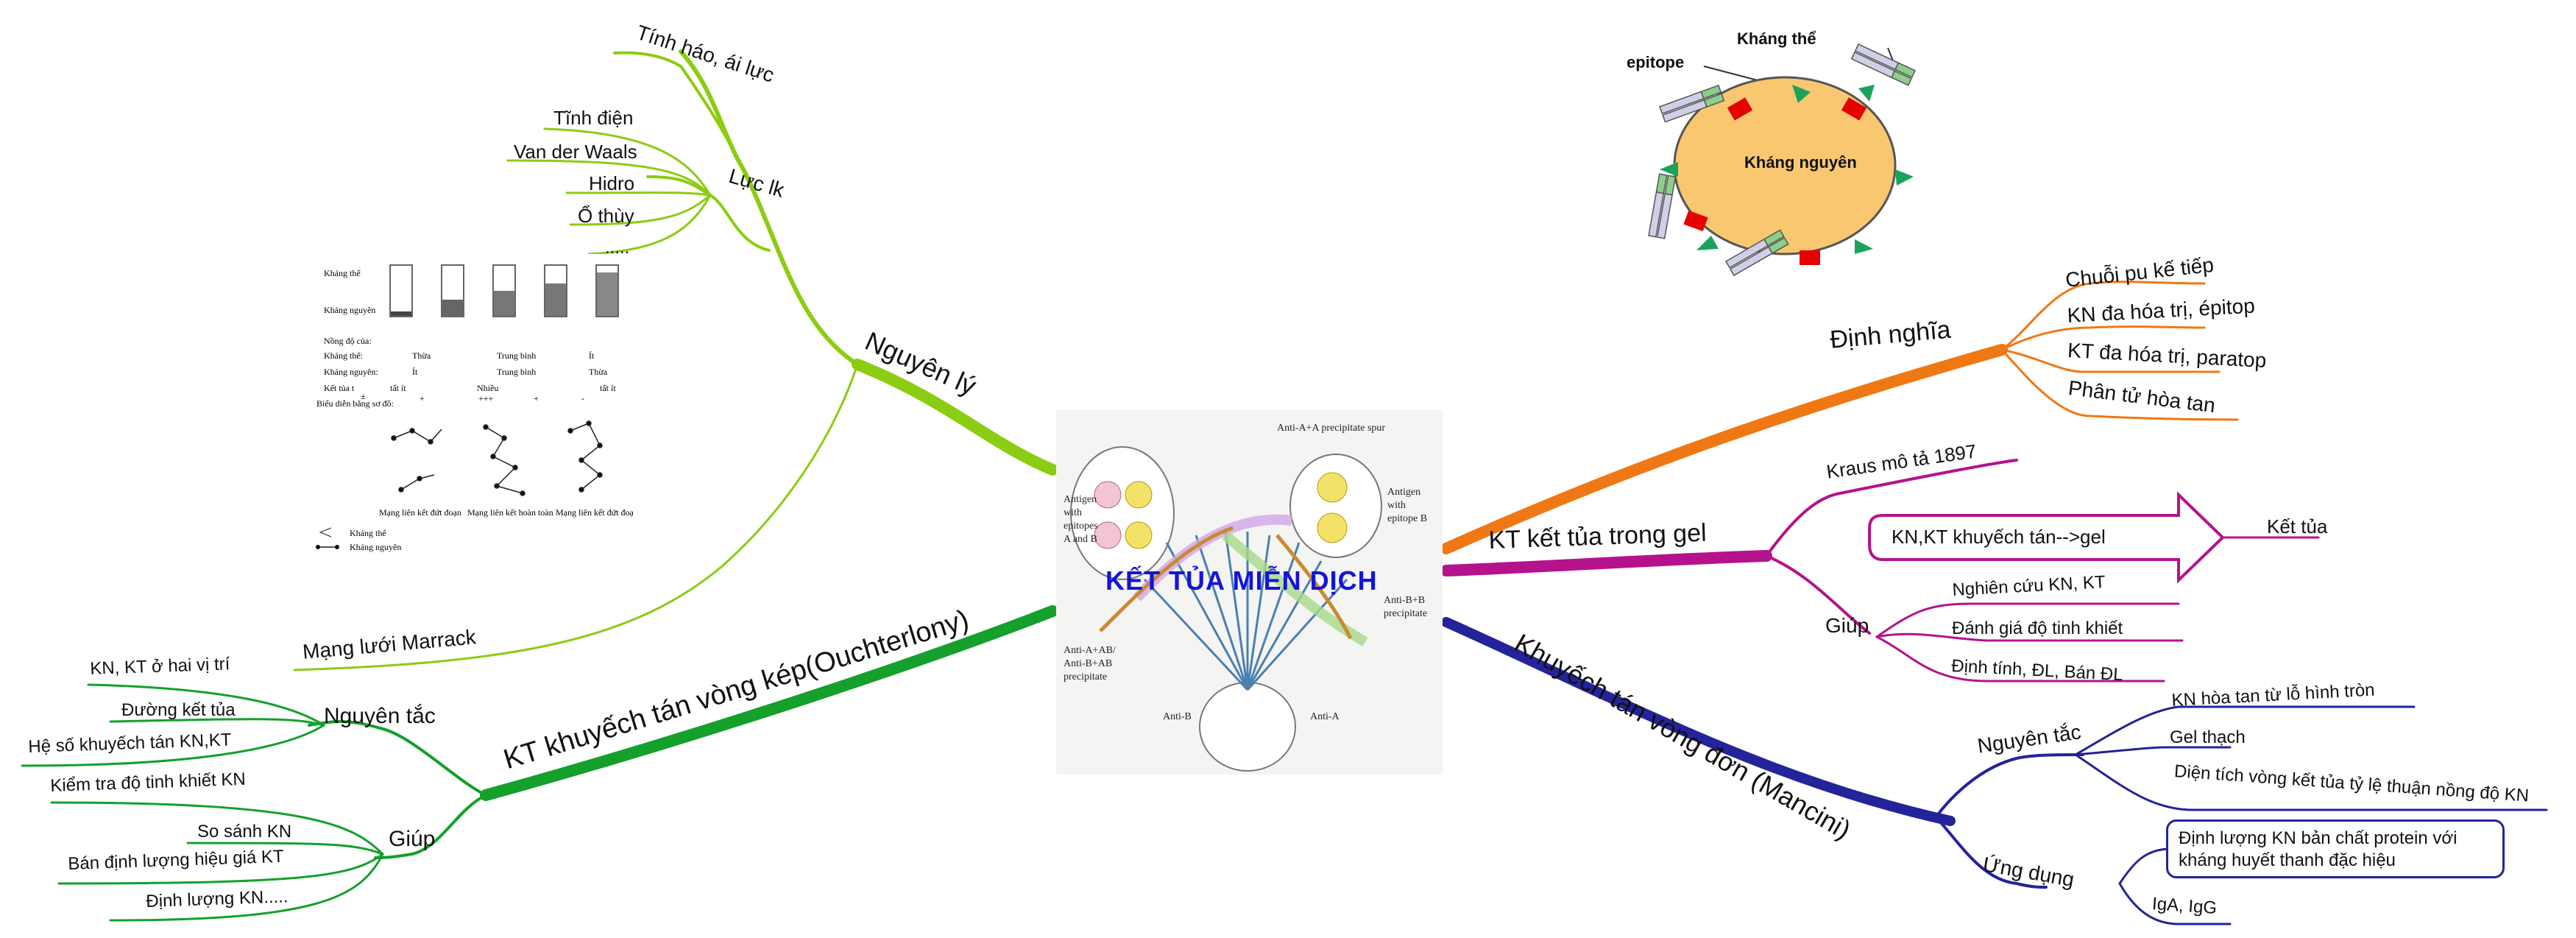  I want to click on svg-text: Kháng thể:, so click(343, 355).